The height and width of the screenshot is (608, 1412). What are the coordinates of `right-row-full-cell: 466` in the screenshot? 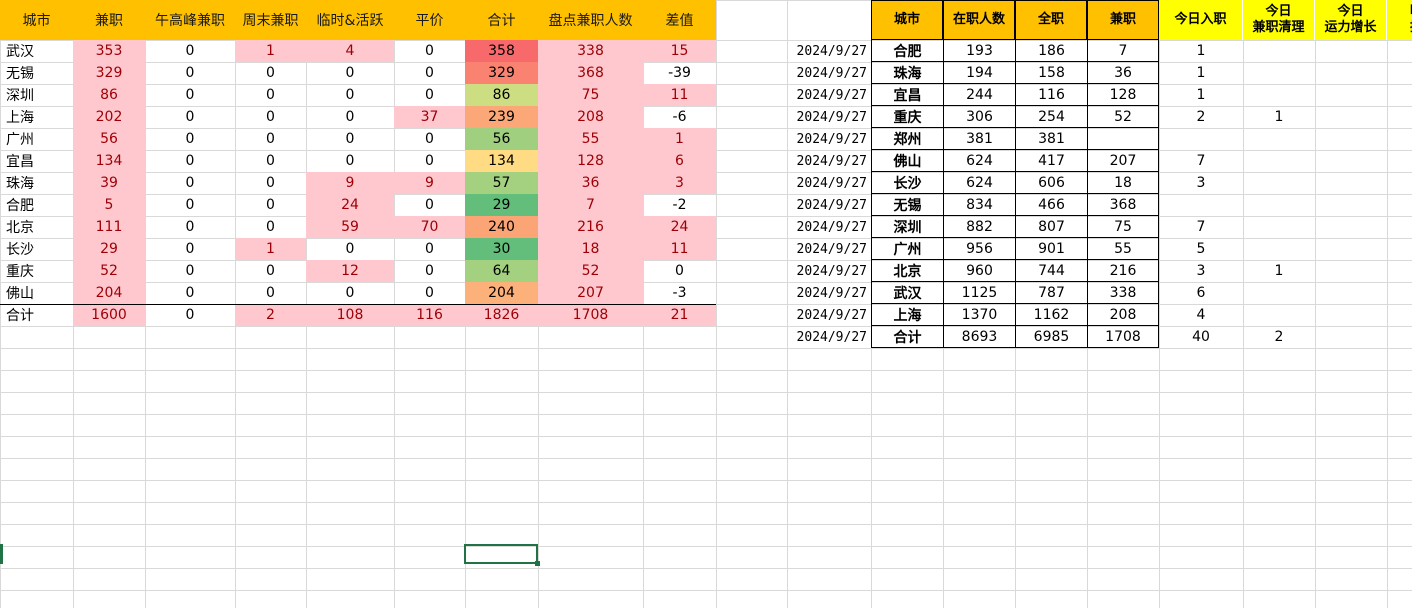 It's located at (1051, 205).